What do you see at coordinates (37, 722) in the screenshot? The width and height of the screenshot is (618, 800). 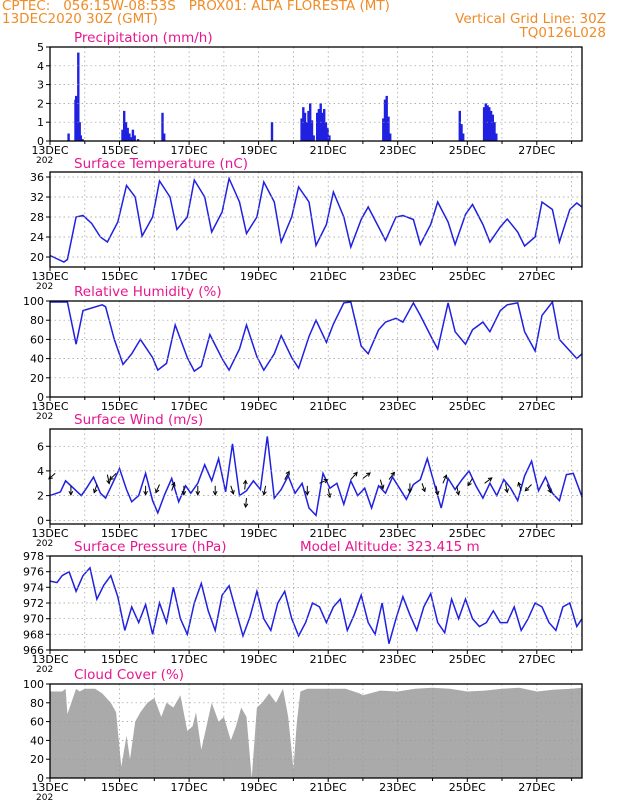 I see `cloud-ytick-label: 60` at bounding box center [37, 722].